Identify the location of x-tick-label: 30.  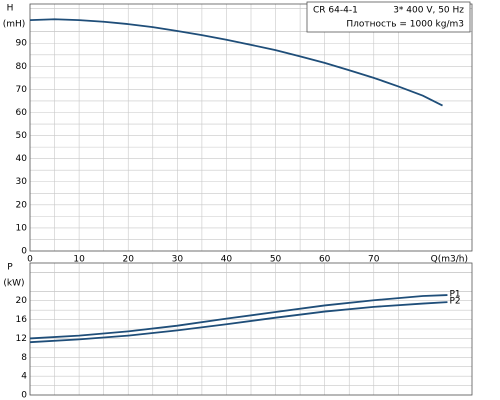
(178, 260).